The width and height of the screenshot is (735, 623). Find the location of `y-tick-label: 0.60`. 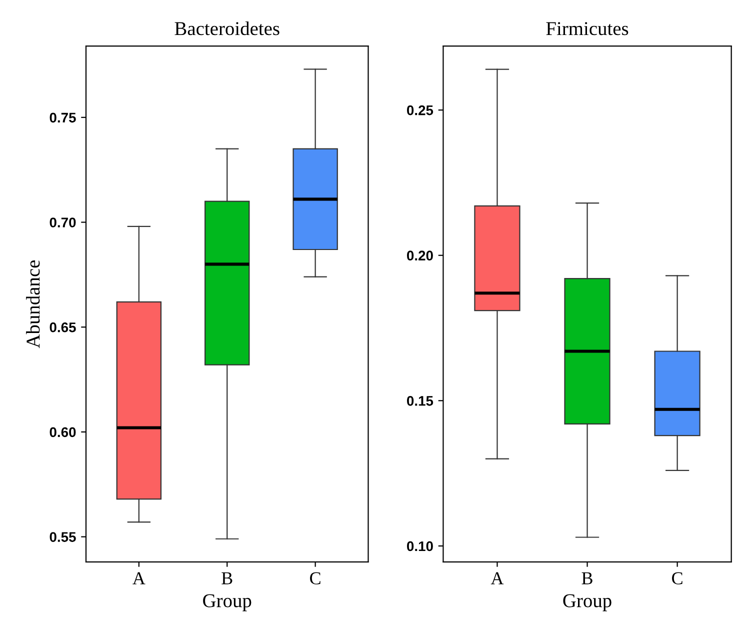

y-tick-label: 0.60 is located at coordinates (63, 432).